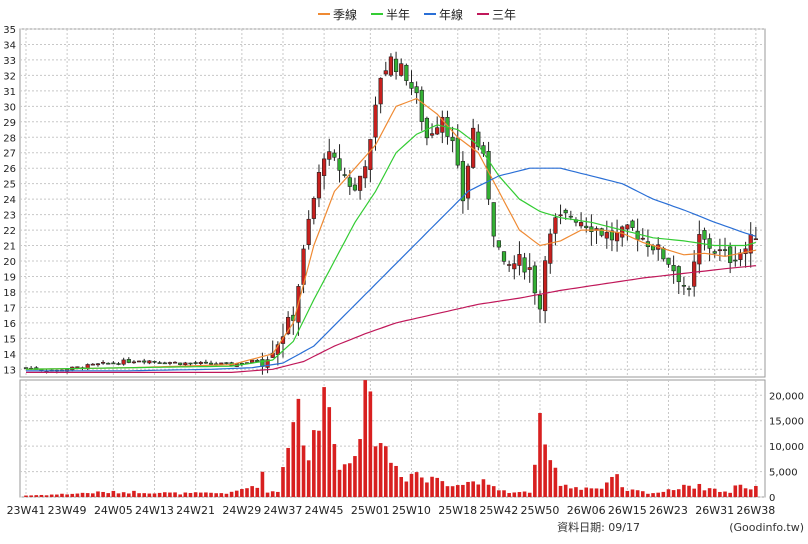 The width and height of the screenshot is (808, 544). What do you see at coordinates (786, 447) in the screenshot?
I see `volume-tick-label: 10,000` at bounding box center [786, 447].